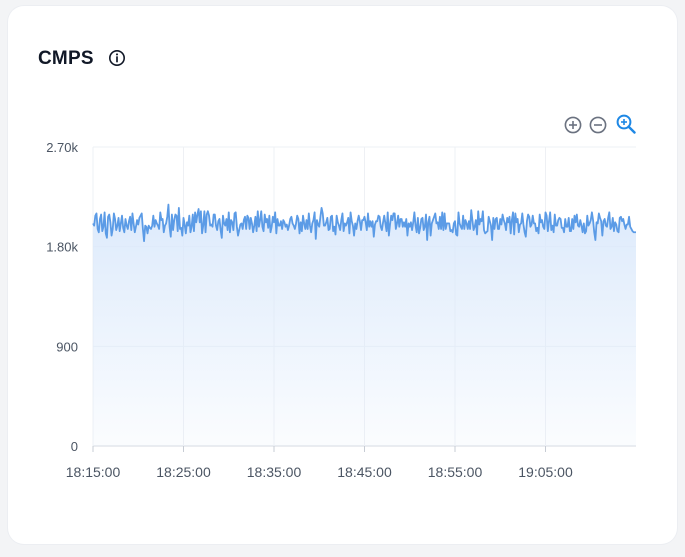  What do you see at coordinates (573, 125) in the screenshot?
I see `zoom-in-icon` at bounding box center [573, 125].